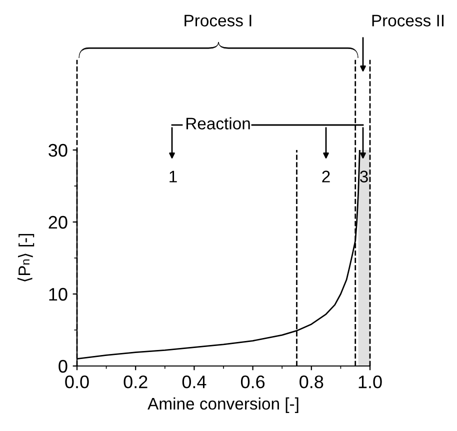 The width and height of the screenshot is (457, 431). Describe the element at coordinates (194, 382) in the screenshot. I see `x-tick-label: 0.4` at that location.